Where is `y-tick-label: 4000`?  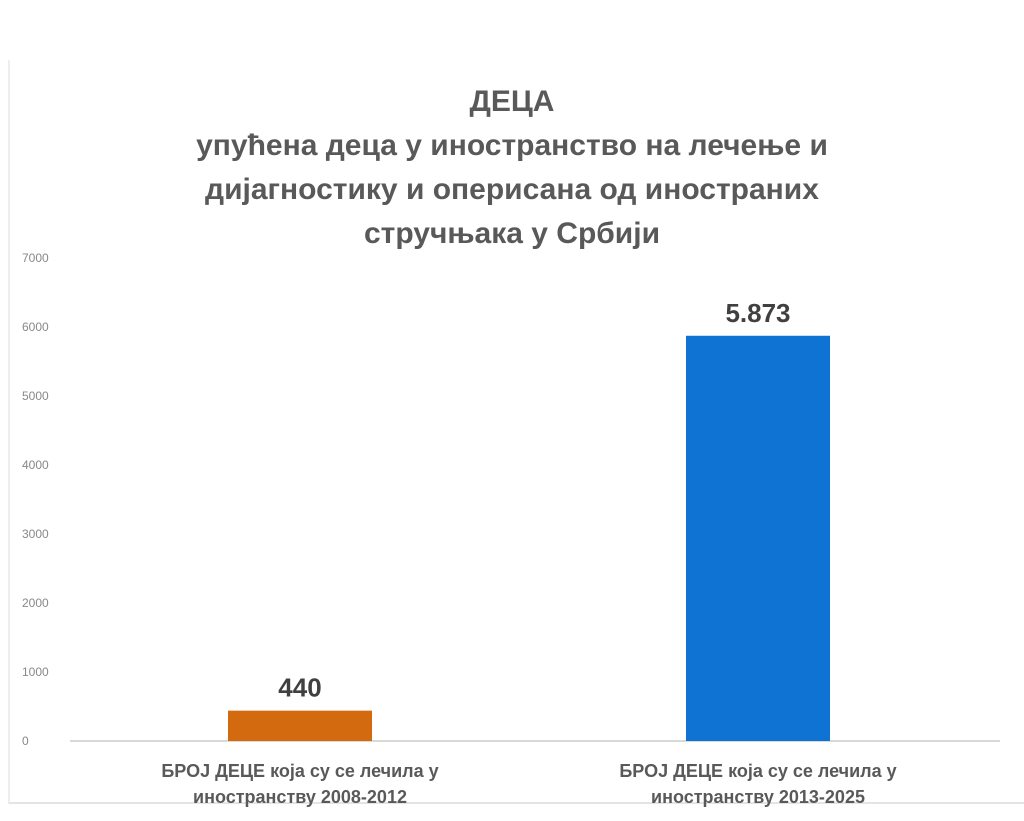 y-tick-label: 4000 is located at coordinates (35, 465).